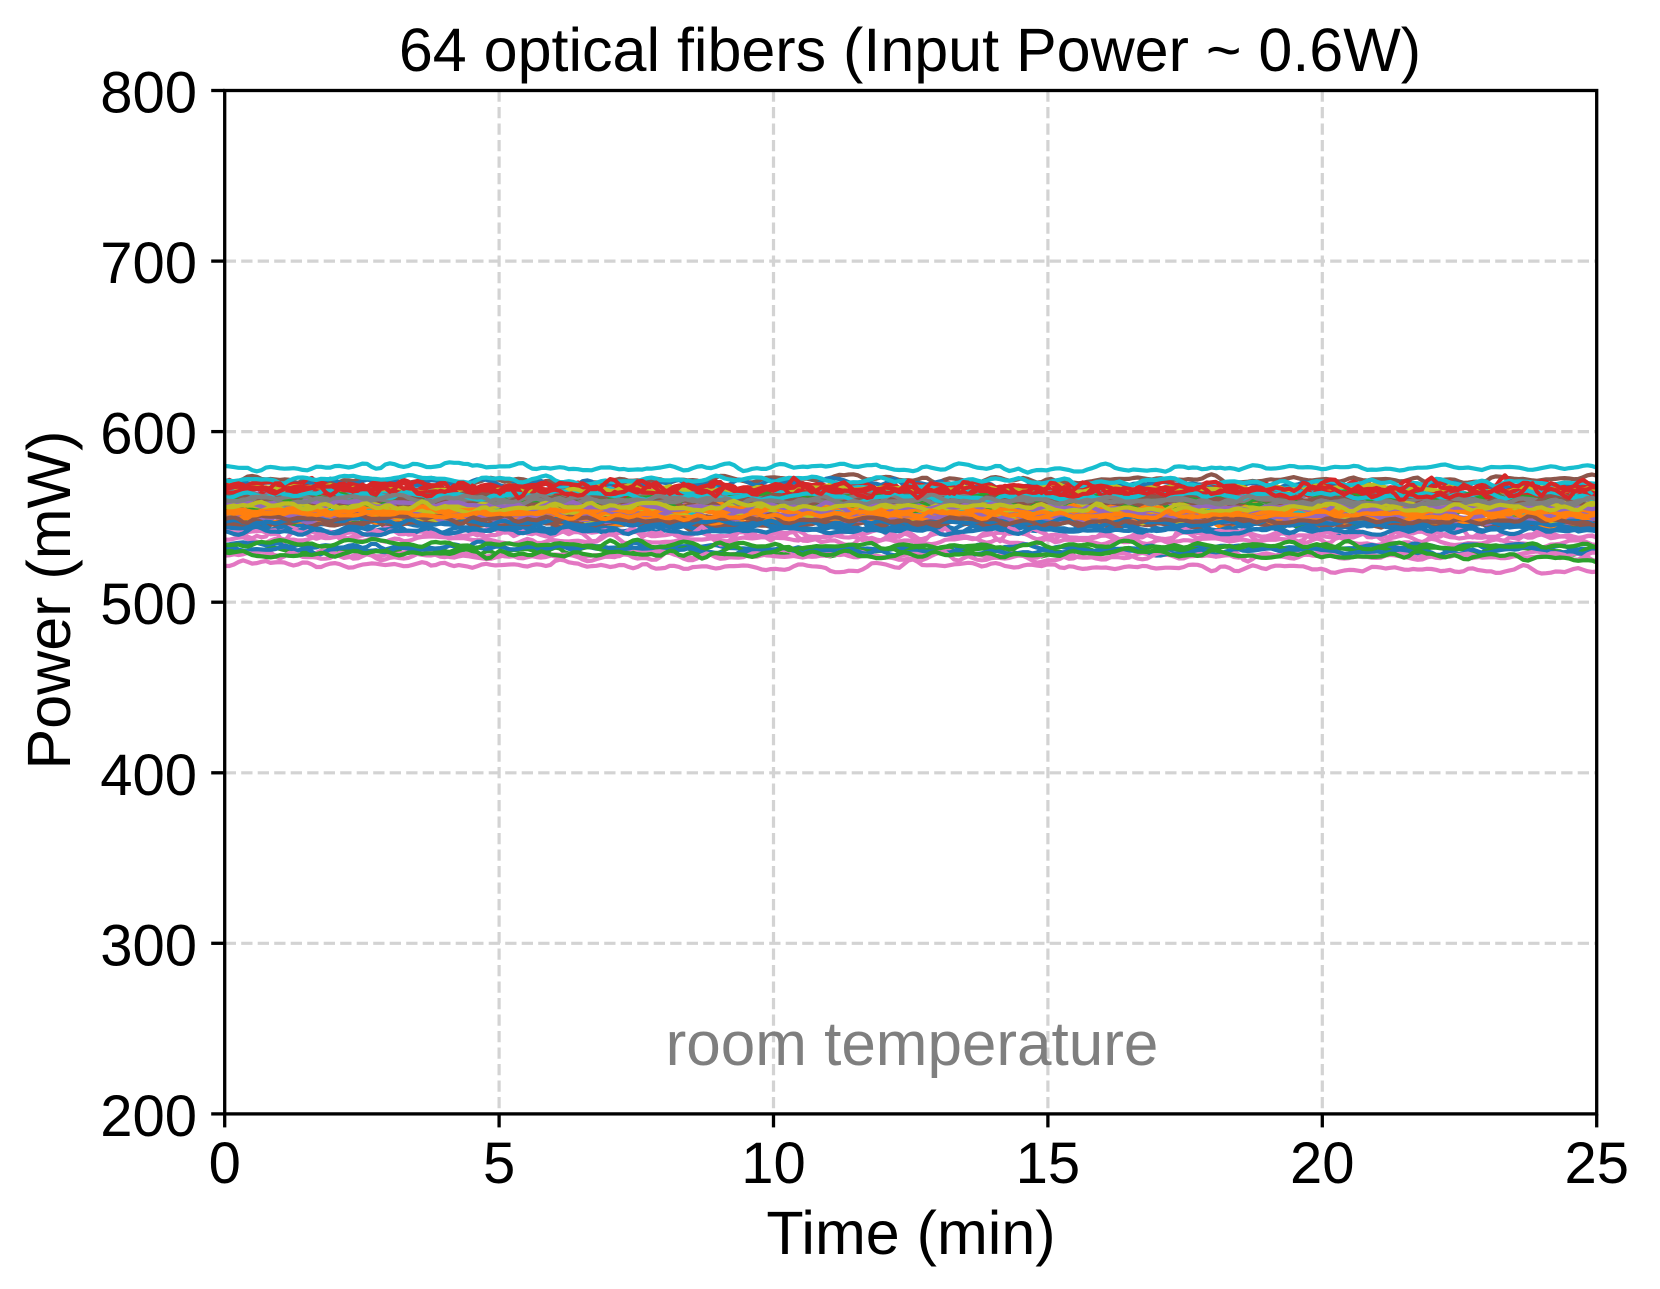 This screenshot has height=1289, width=1660. I want to click on svg-text: 300, so click(148, 945).